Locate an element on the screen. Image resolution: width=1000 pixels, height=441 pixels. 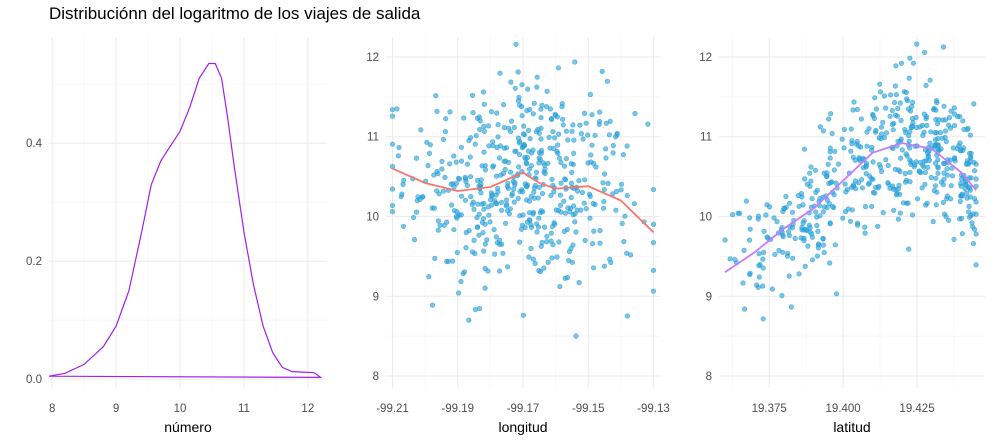
y-tick-label: 12 is located at coordinates (705, 58).